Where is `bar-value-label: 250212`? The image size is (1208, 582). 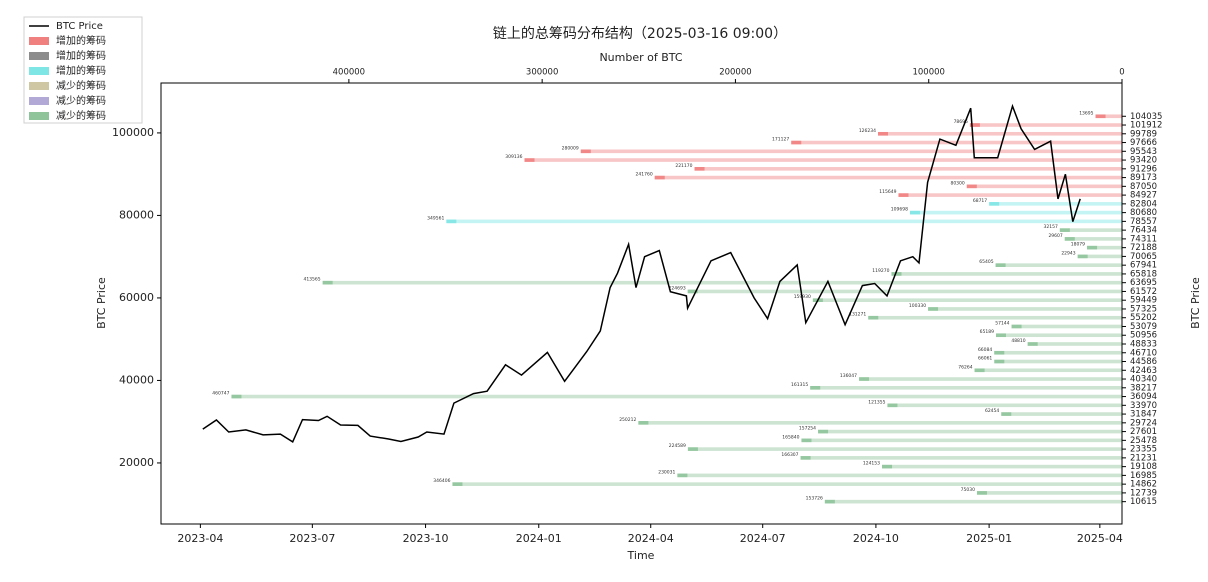
bar-value-label: 250212 is located at coordinates (627, 420).